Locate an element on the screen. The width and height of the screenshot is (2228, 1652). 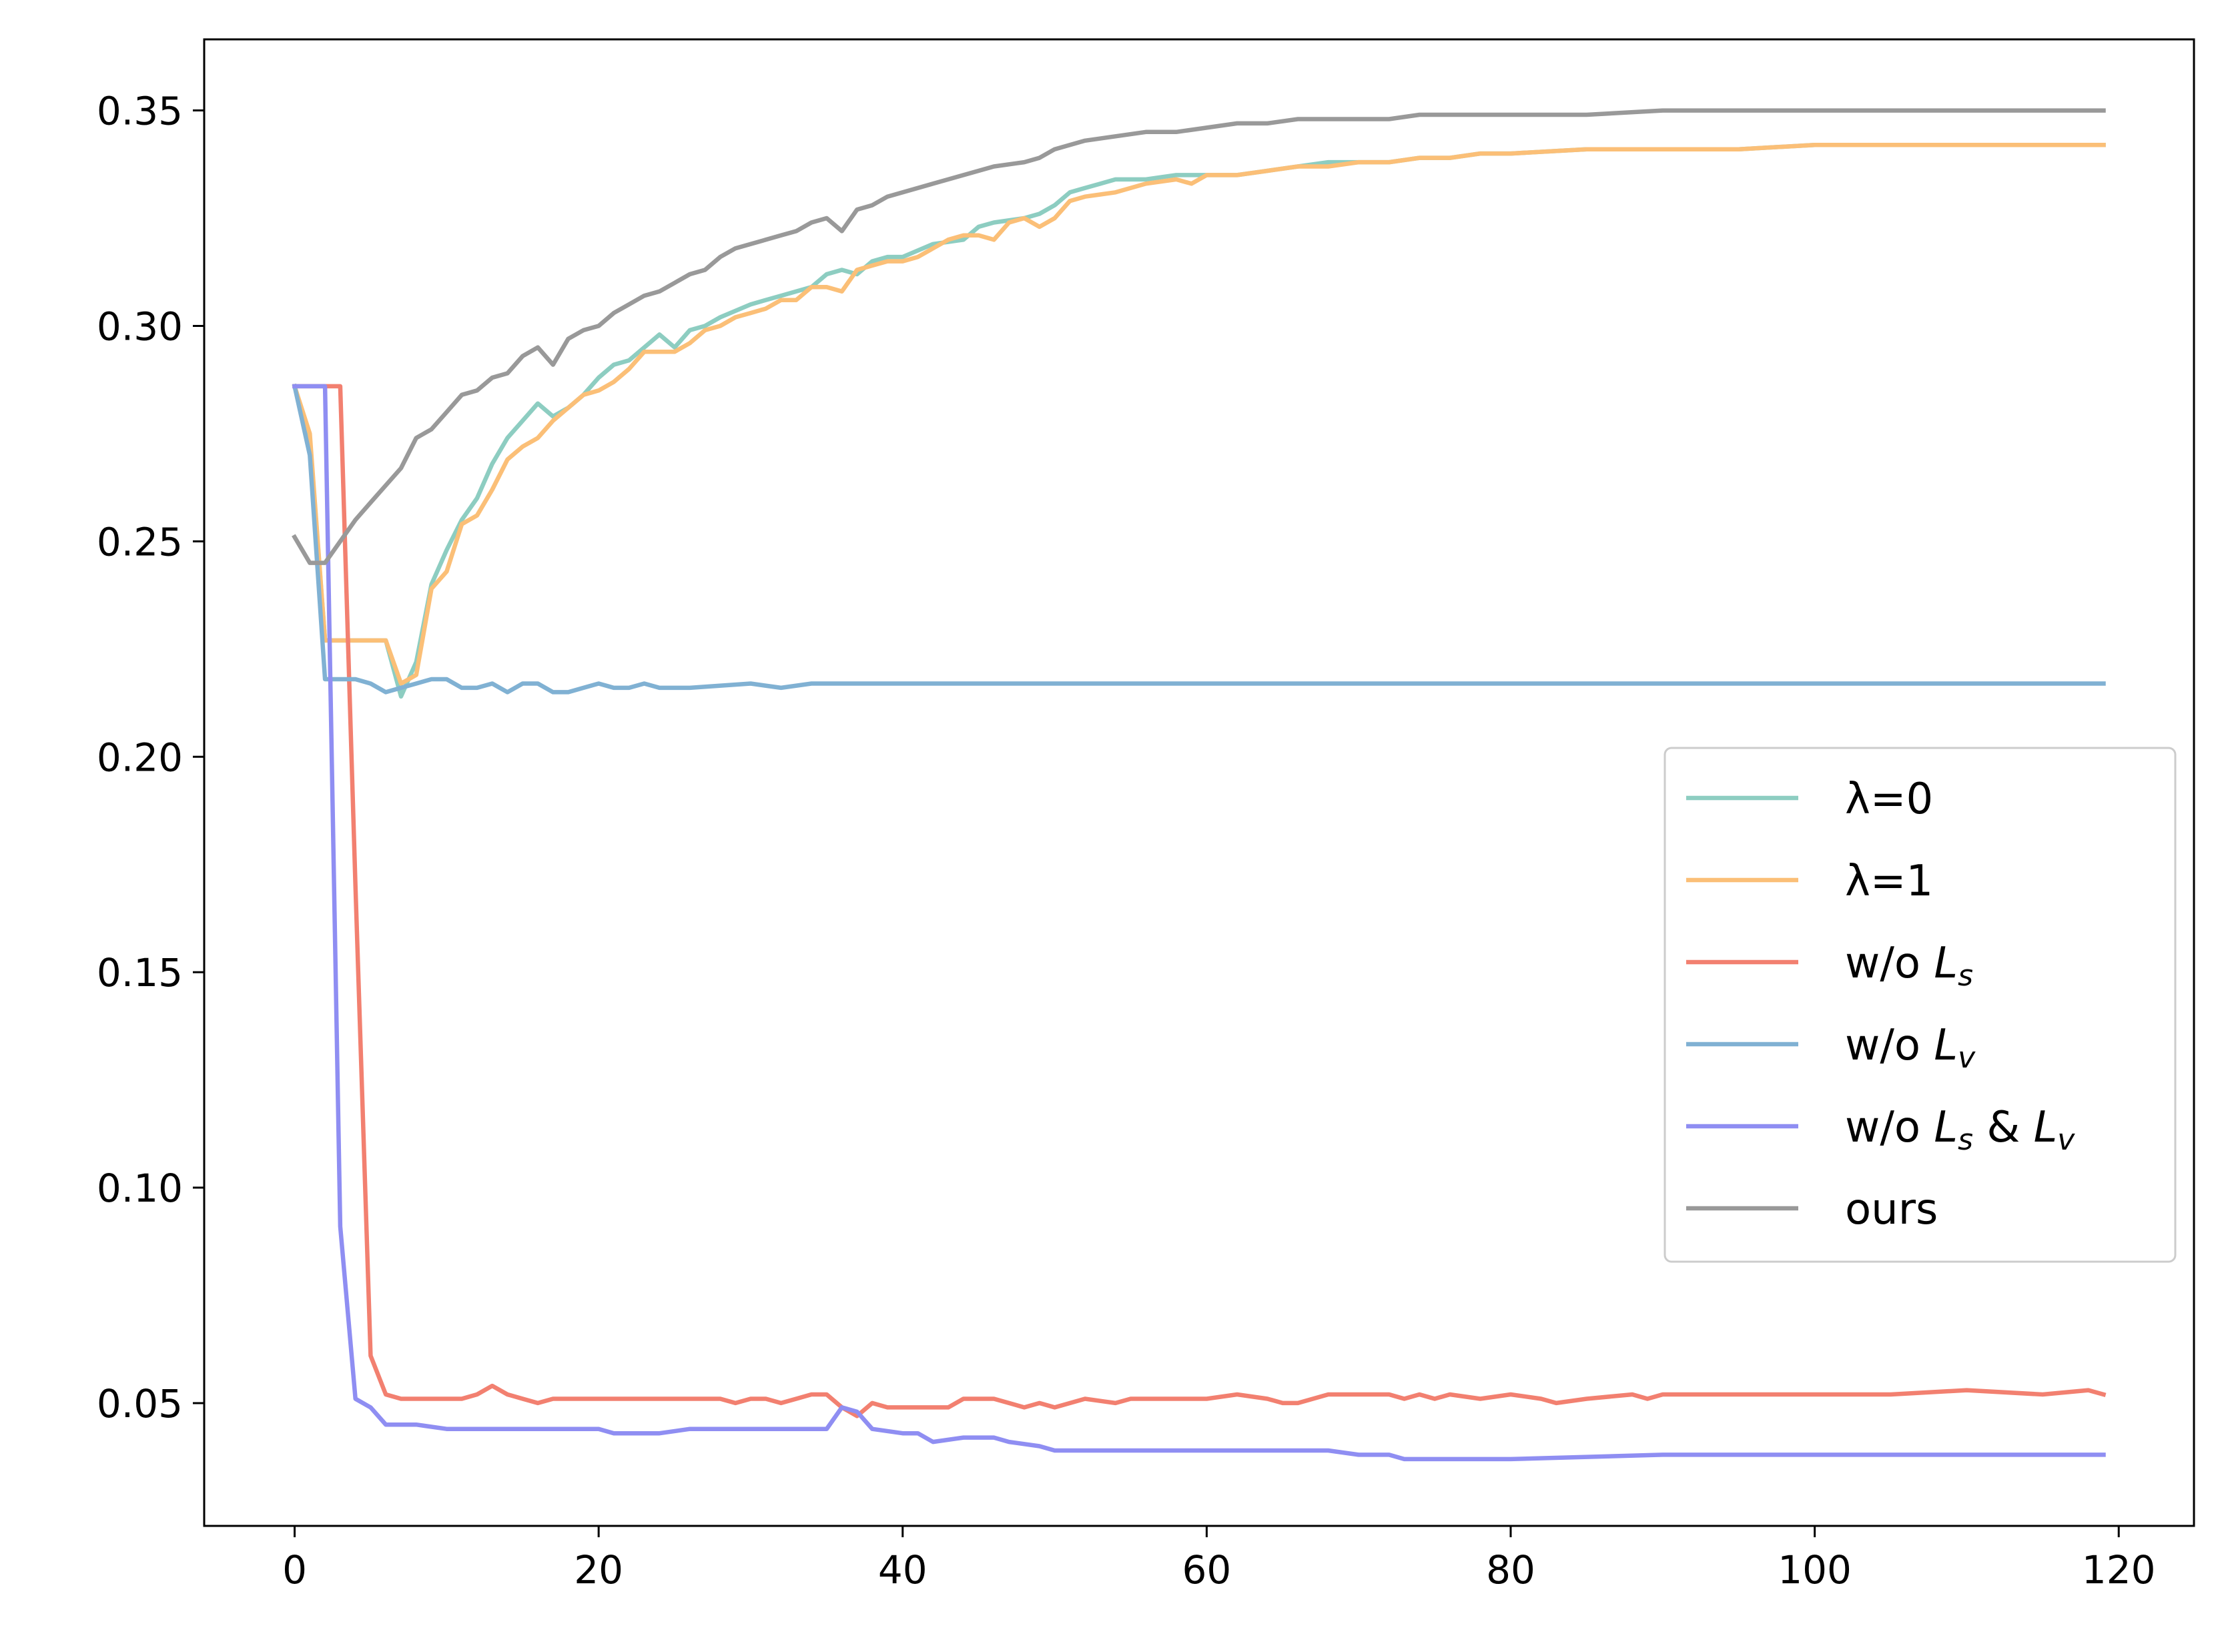
y-axis: 0.05 0.10 0.15 0.20 0.25 0.30 0.35 is located at coordinates (150, 757).